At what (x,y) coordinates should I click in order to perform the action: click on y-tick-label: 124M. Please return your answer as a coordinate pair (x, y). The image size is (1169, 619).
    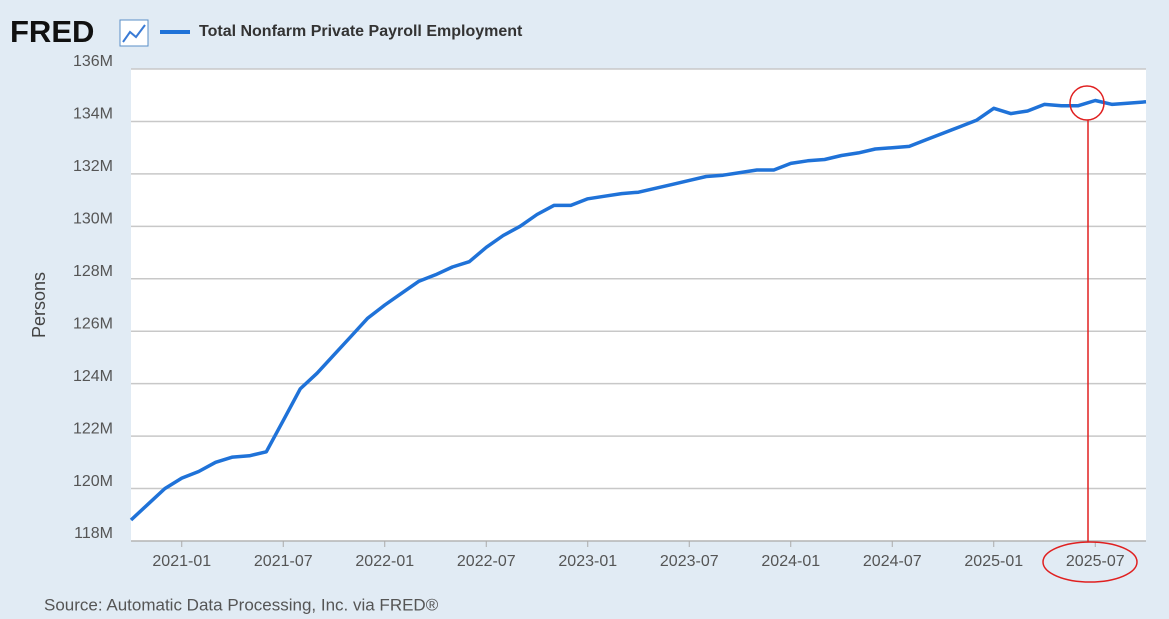
    Looking at the image, I should click on (93, 376).